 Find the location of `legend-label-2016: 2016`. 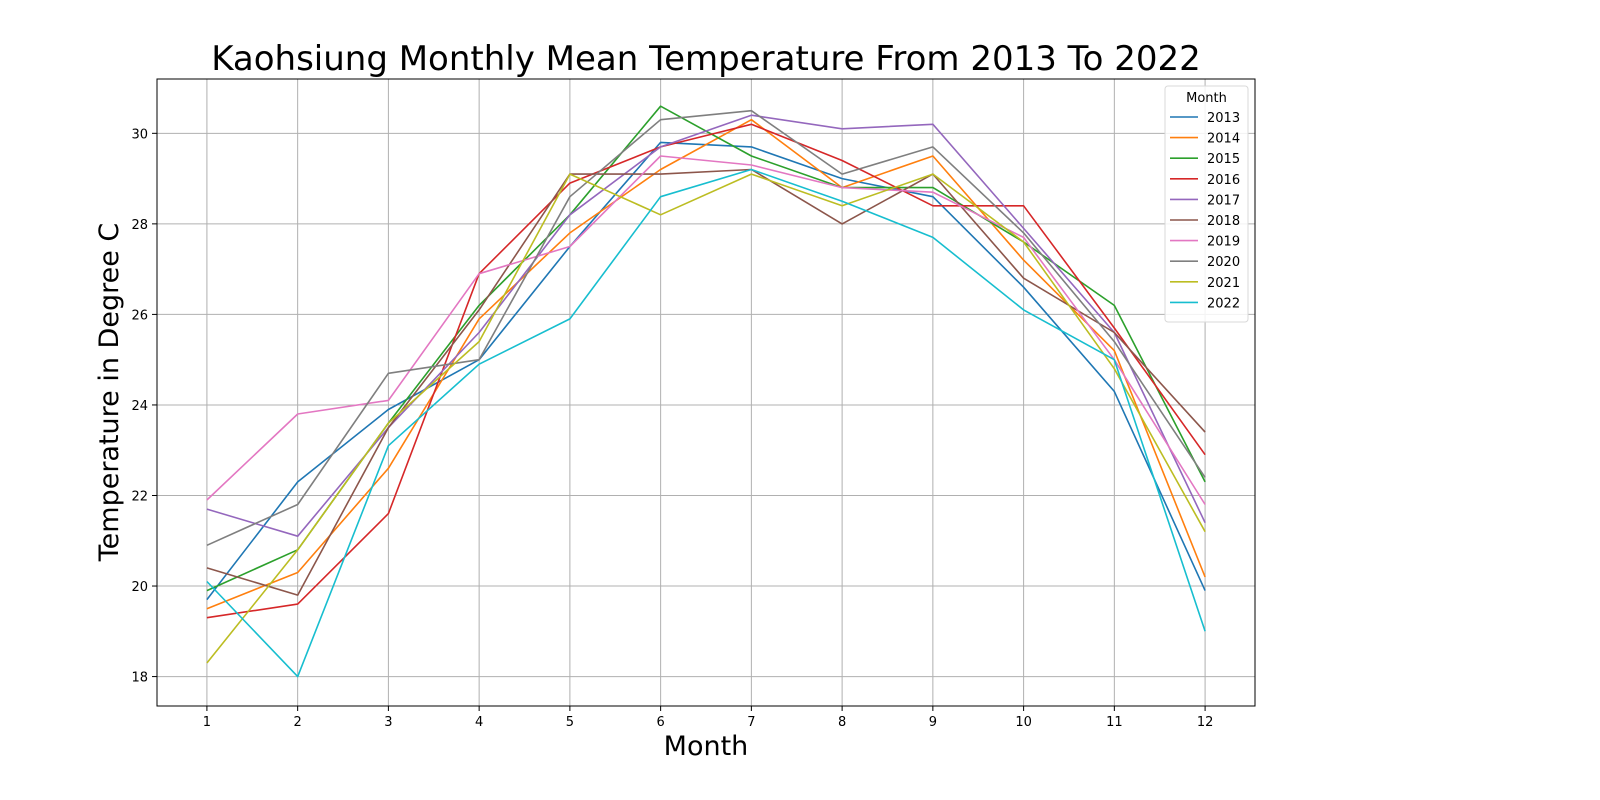

legend-label-2016: 2016 is located at coordinates (1223, 180).